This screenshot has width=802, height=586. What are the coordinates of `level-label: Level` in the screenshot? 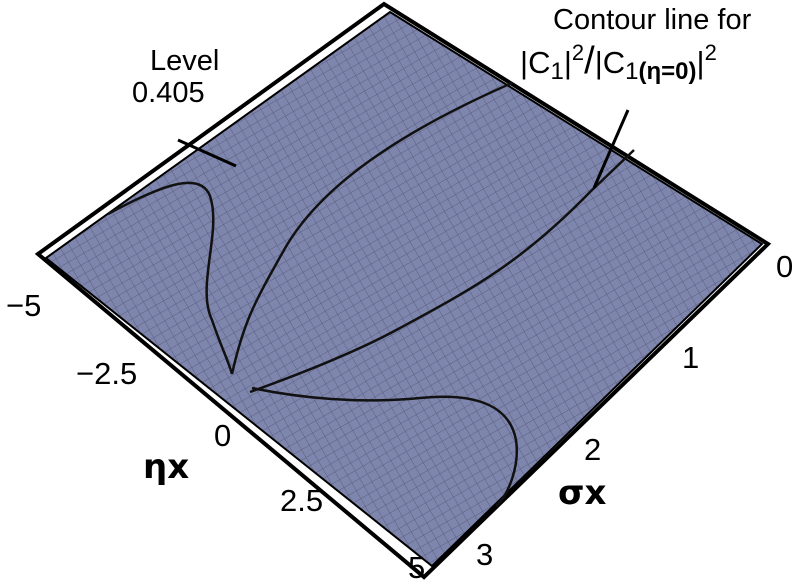 It's located at (184, 61).